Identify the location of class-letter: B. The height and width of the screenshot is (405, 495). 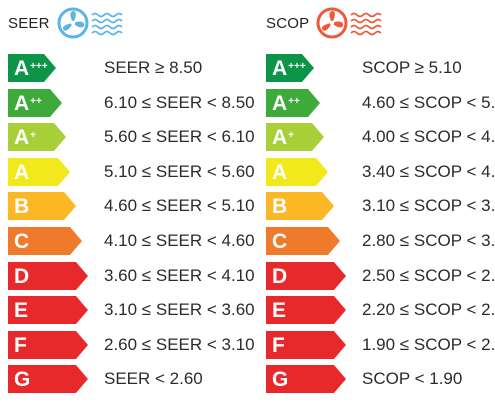
(279, 207).